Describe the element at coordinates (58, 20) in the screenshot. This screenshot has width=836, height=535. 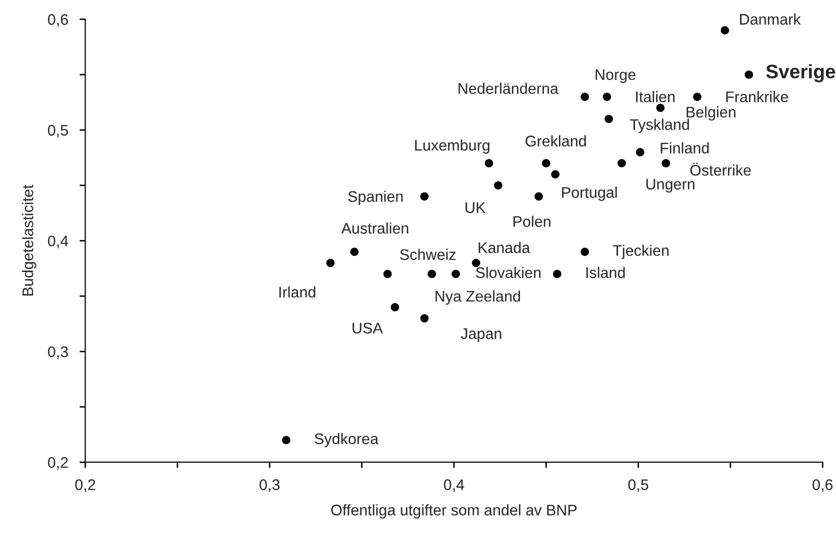
I see `y-tick-label: 0,6` at that location.